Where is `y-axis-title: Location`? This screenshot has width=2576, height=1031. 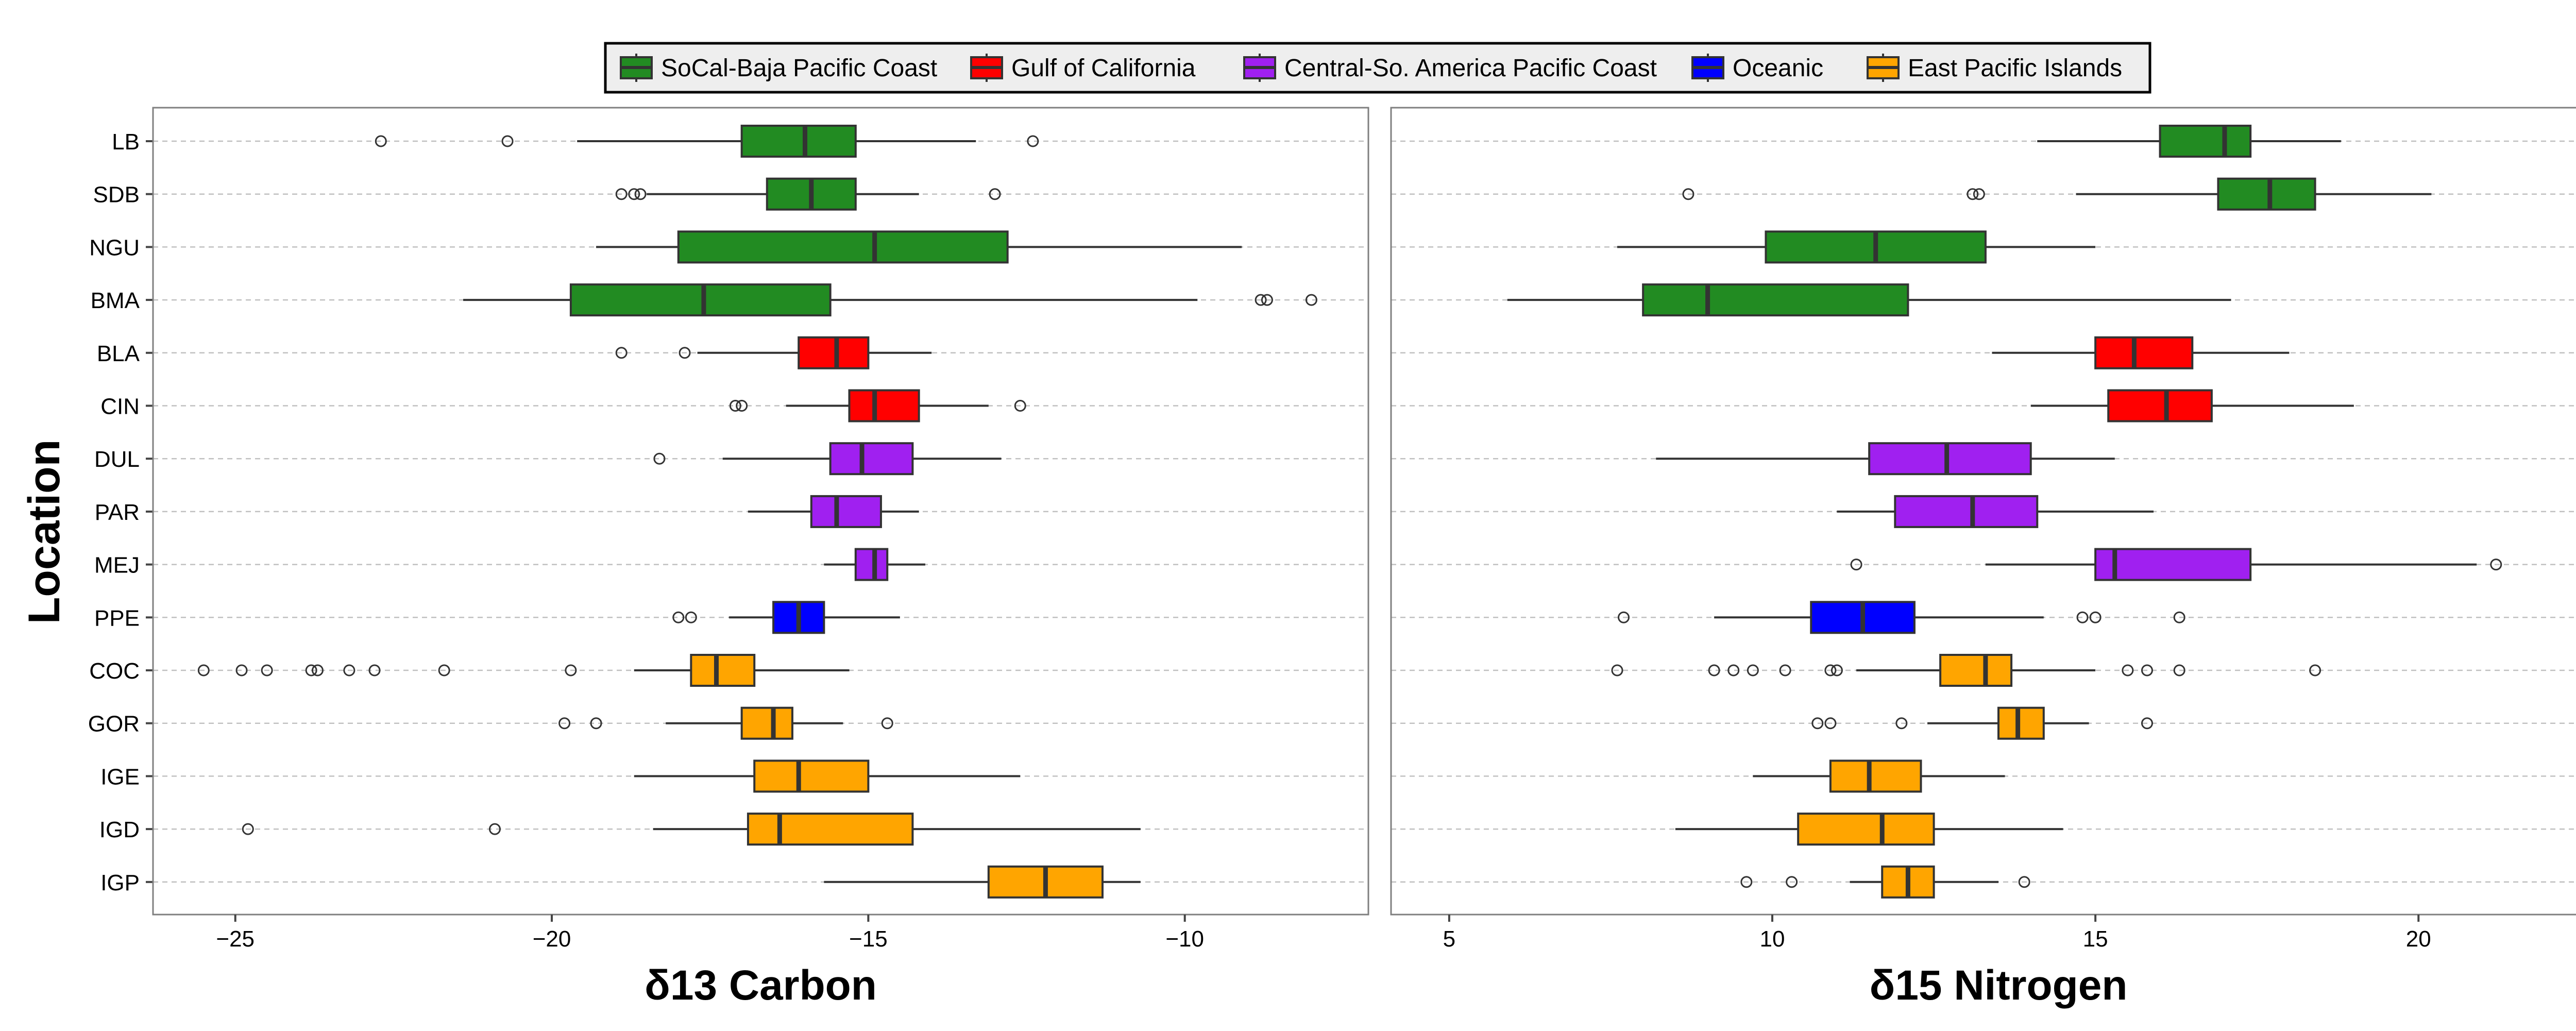 y-axis-title: Location is located at coordinates (44, 532).